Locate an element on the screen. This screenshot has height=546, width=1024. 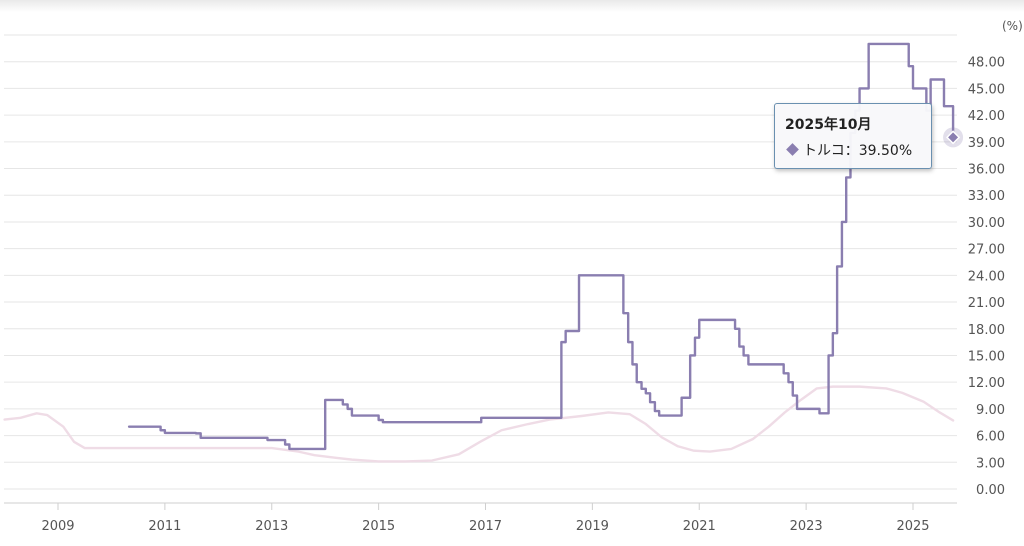
y-tick-label: 18.00 is located at coordinates (986, 330).